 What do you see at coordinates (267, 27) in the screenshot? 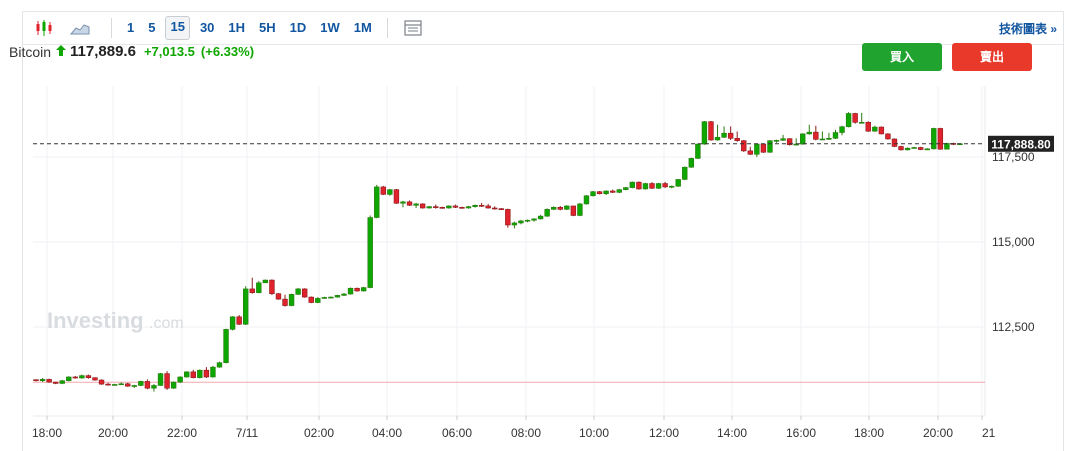
I see `interval-button-5h: 5H` at bounding box center [267, 27].